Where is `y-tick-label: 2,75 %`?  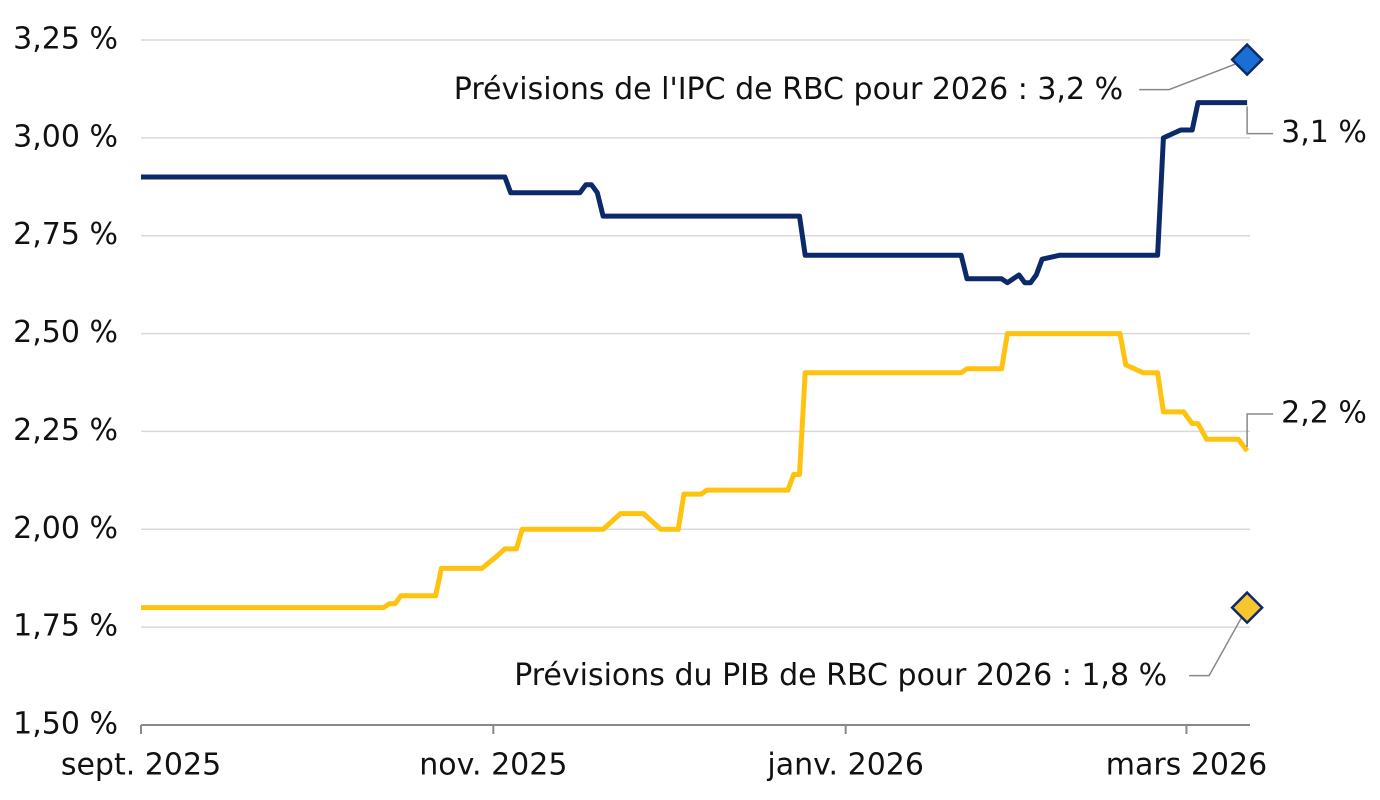
y-tick-label: 2,75 % is located at coordinates (65, 234).